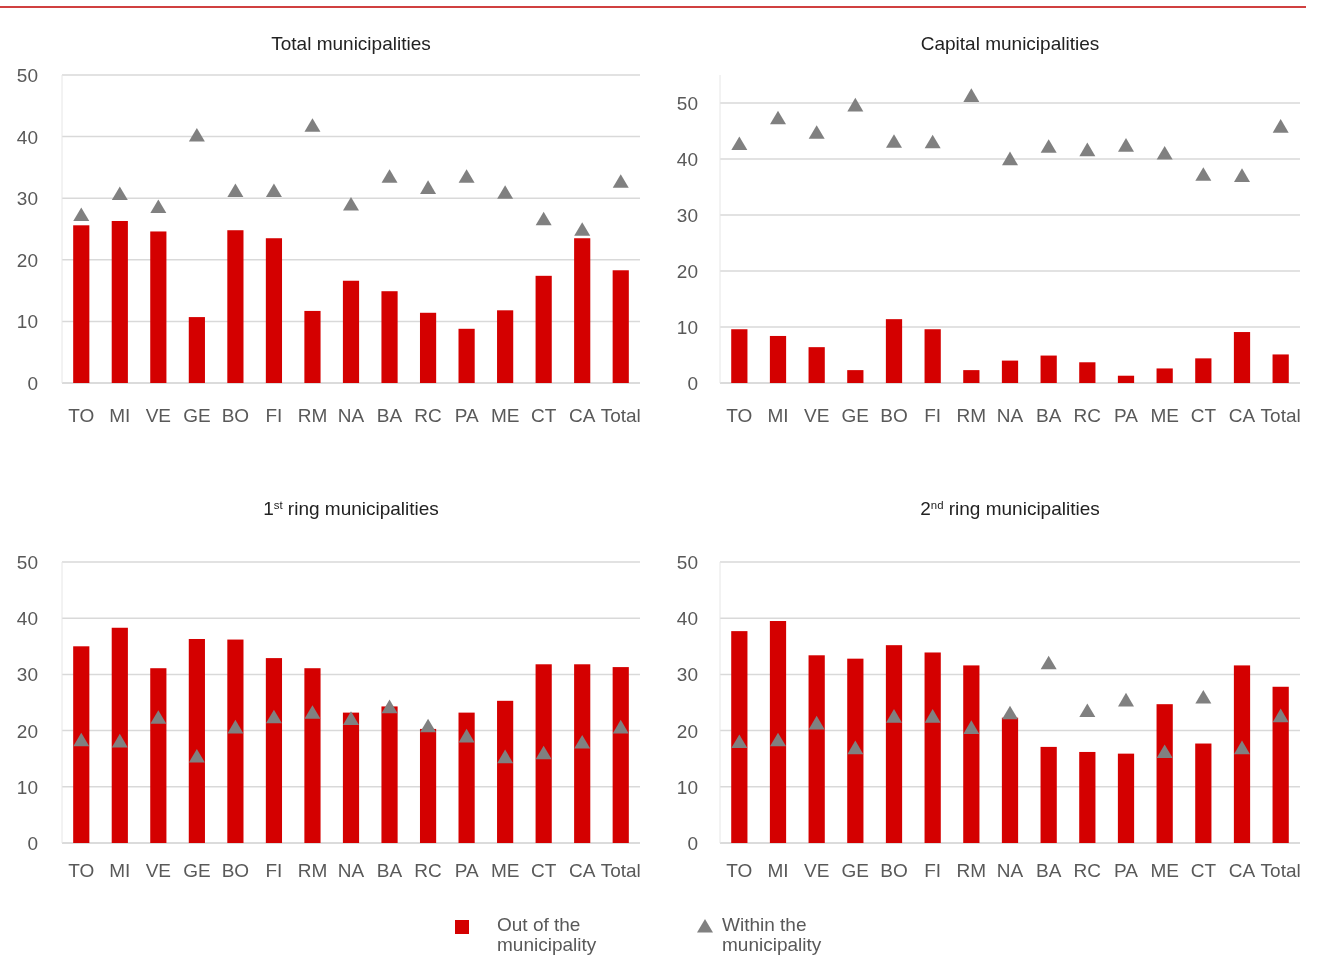  What do you see at coordinates (547, 934) in the screenshot?
I see `legend-label: Out of the municipality` at bounding box center [547, 934].